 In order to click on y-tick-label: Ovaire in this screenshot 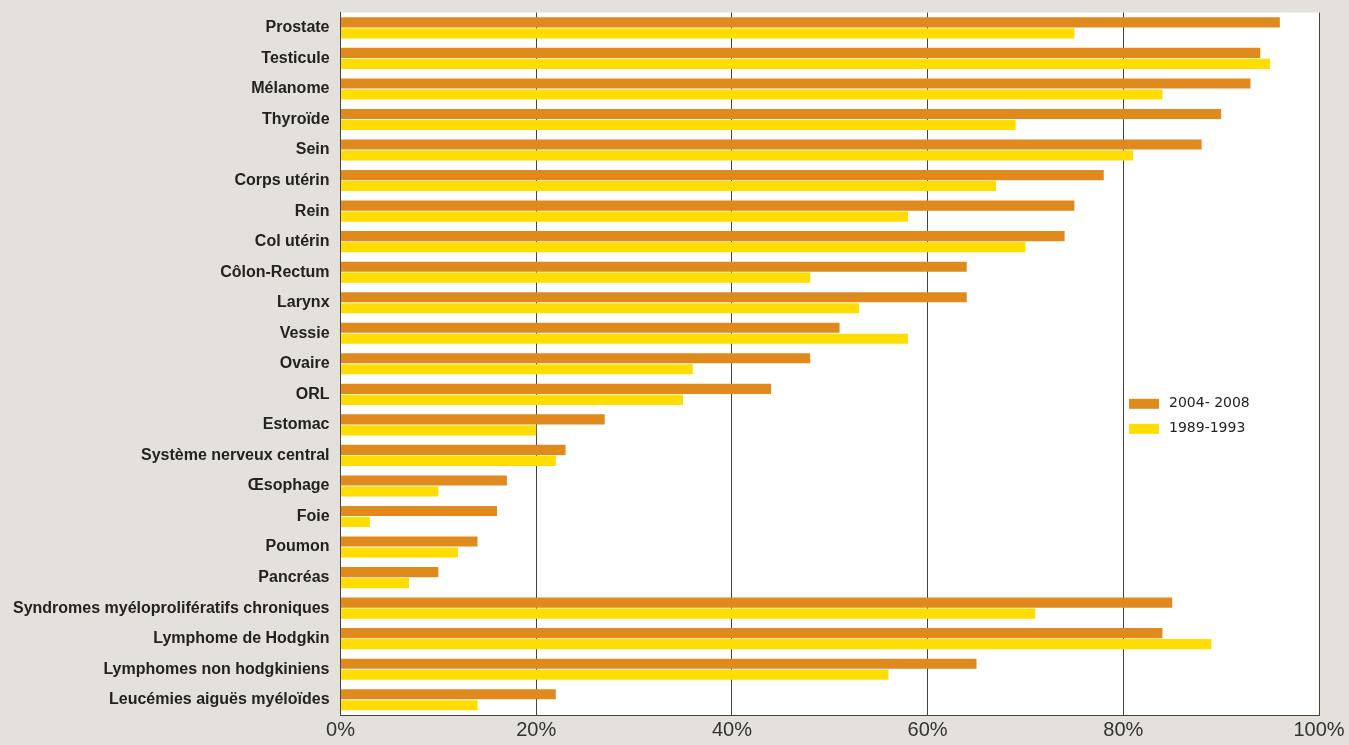, I will do `click(304, 363)`.